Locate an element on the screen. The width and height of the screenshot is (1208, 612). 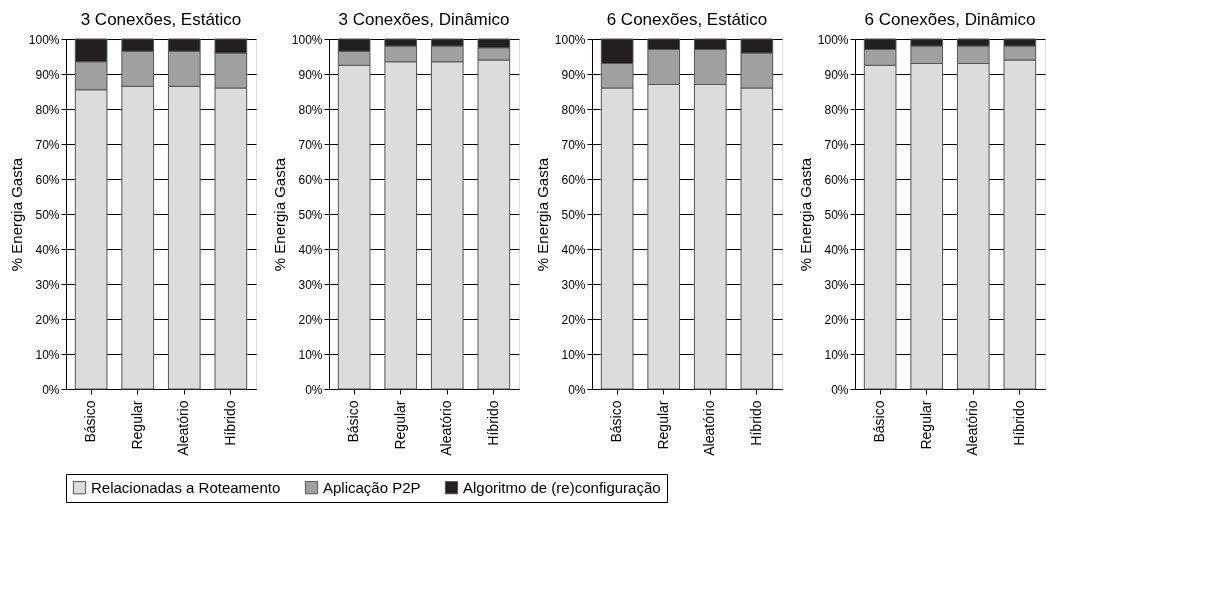
chart-title: 6 Conexões, Dinâmico is located at coordinates (950, 19).